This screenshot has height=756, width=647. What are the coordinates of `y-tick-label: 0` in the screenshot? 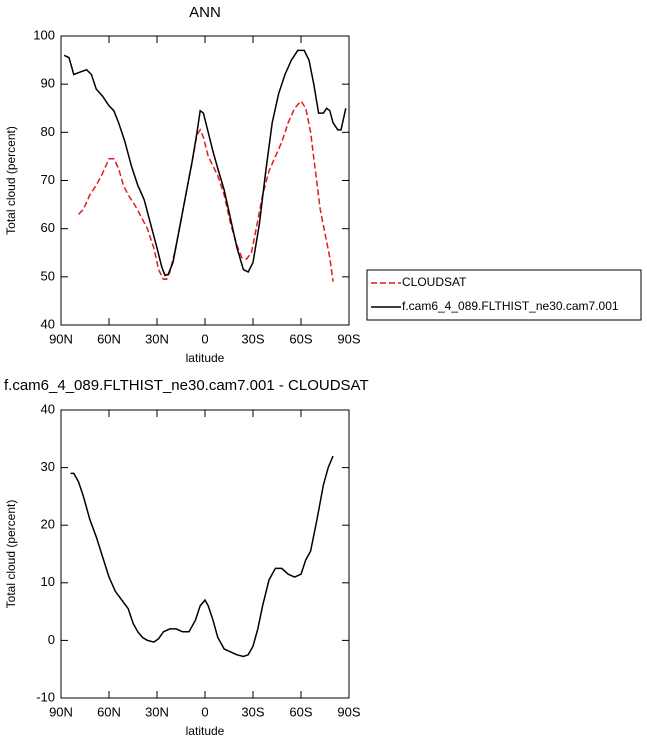 It's located at (51, 639).